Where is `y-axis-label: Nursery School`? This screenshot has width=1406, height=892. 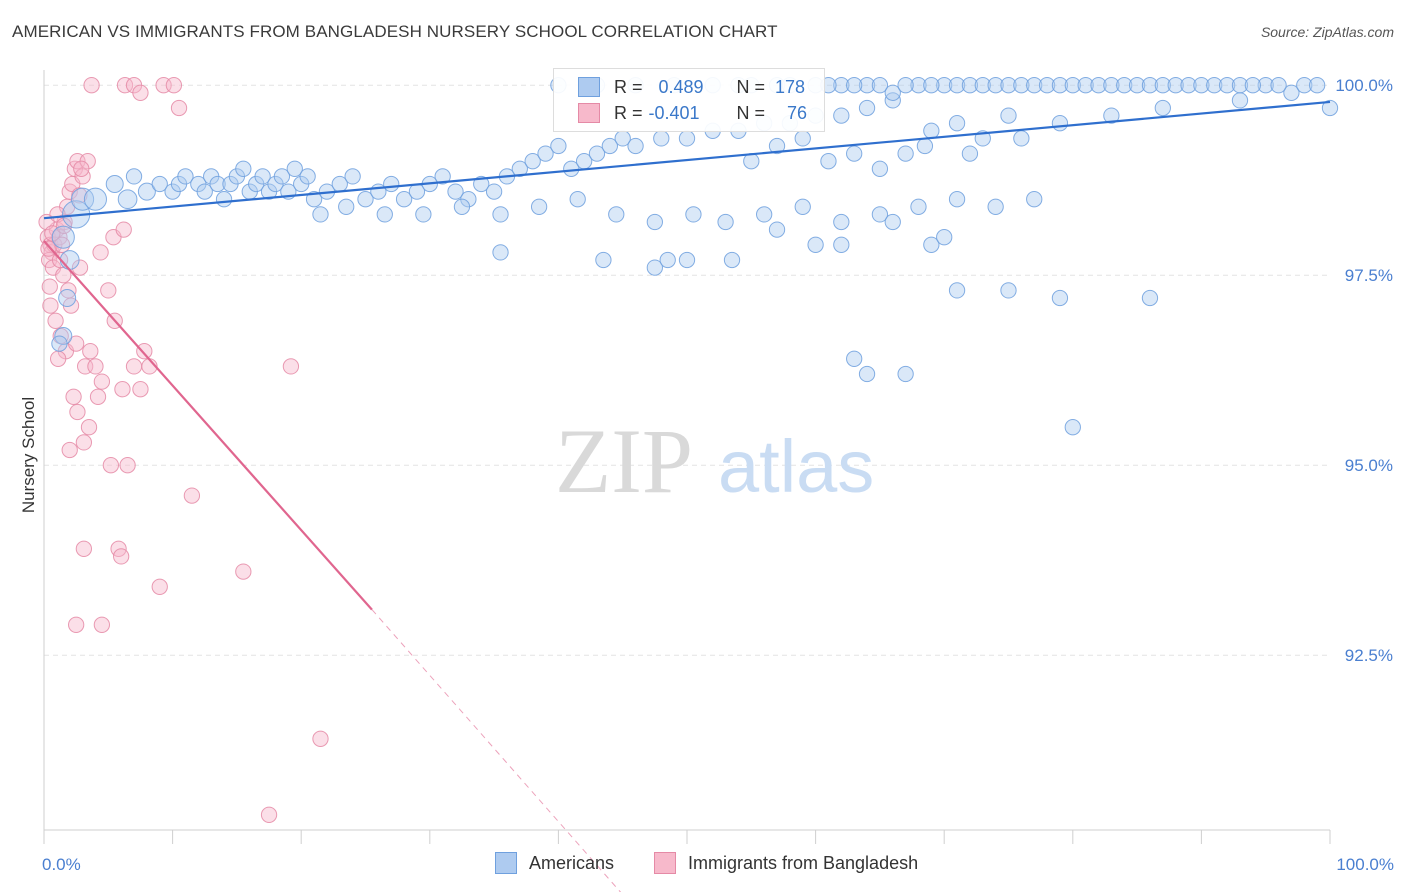 y-axis-label: Nursery School is located at coordinates (28, 455).